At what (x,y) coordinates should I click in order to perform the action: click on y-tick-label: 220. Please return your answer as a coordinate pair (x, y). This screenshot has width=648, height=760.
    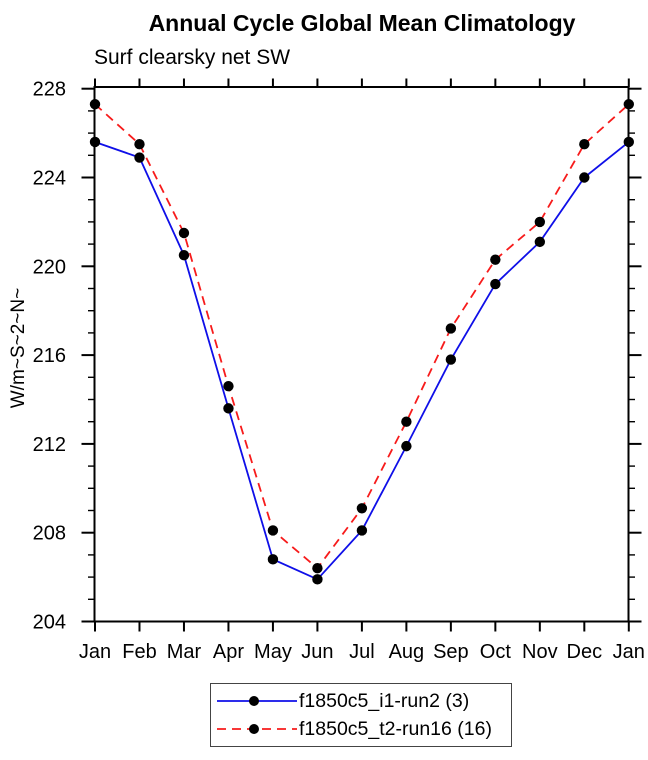
    Looking at the image, I should click on (49, 267).